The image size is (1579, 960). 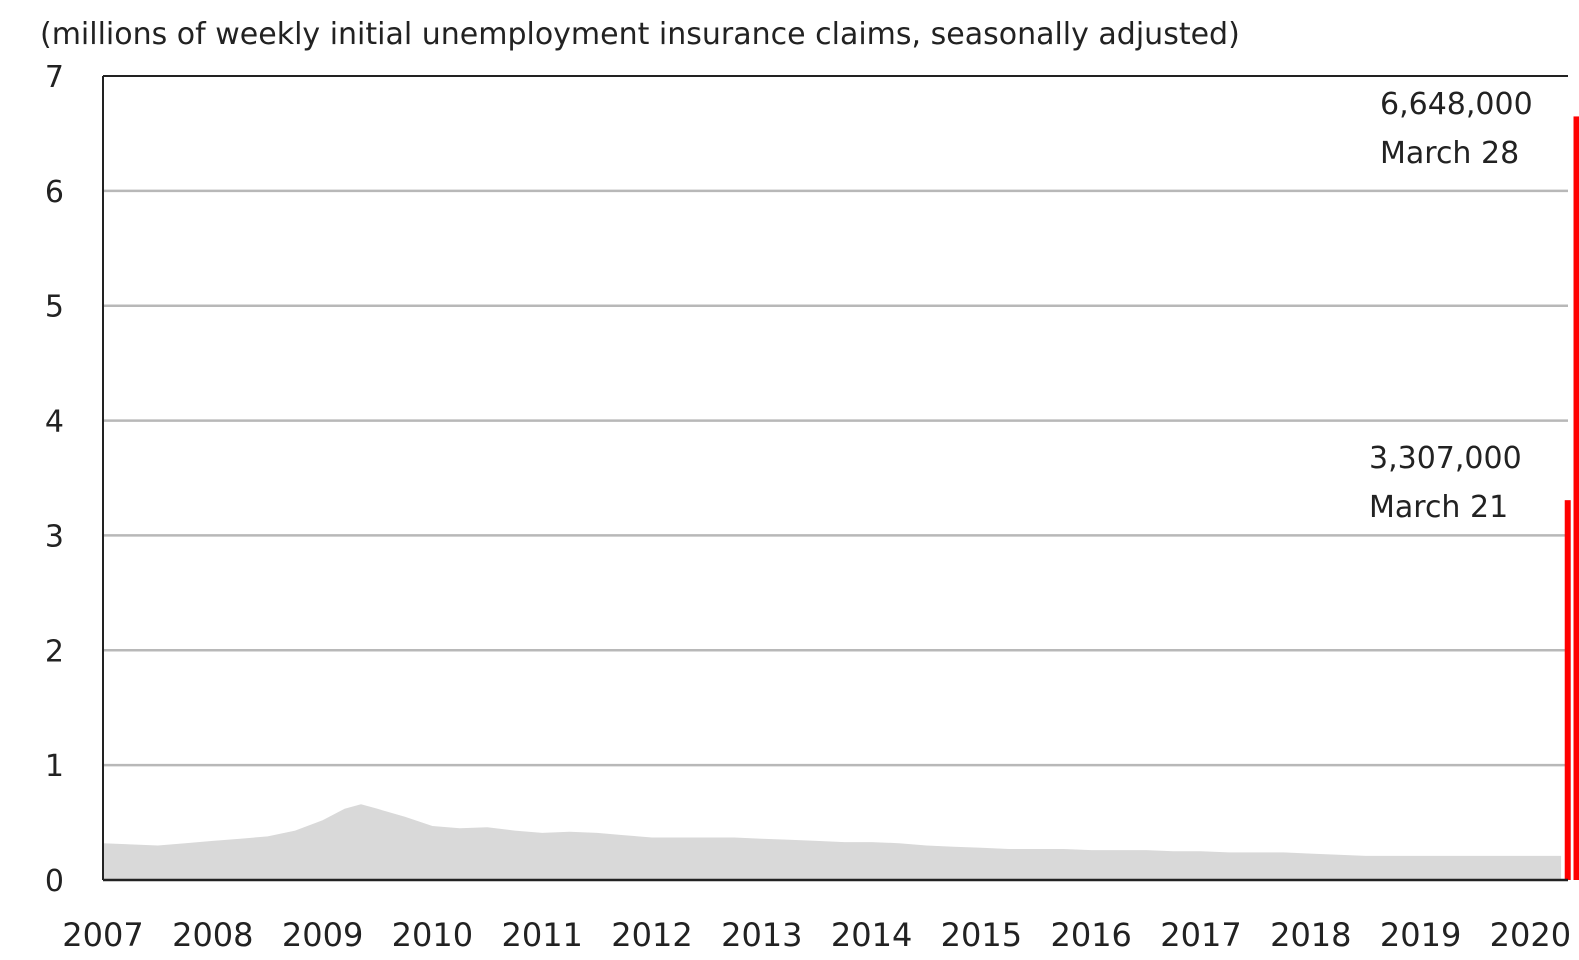 I want to click on y-tick-label: 1, so click(x=54, y=766).